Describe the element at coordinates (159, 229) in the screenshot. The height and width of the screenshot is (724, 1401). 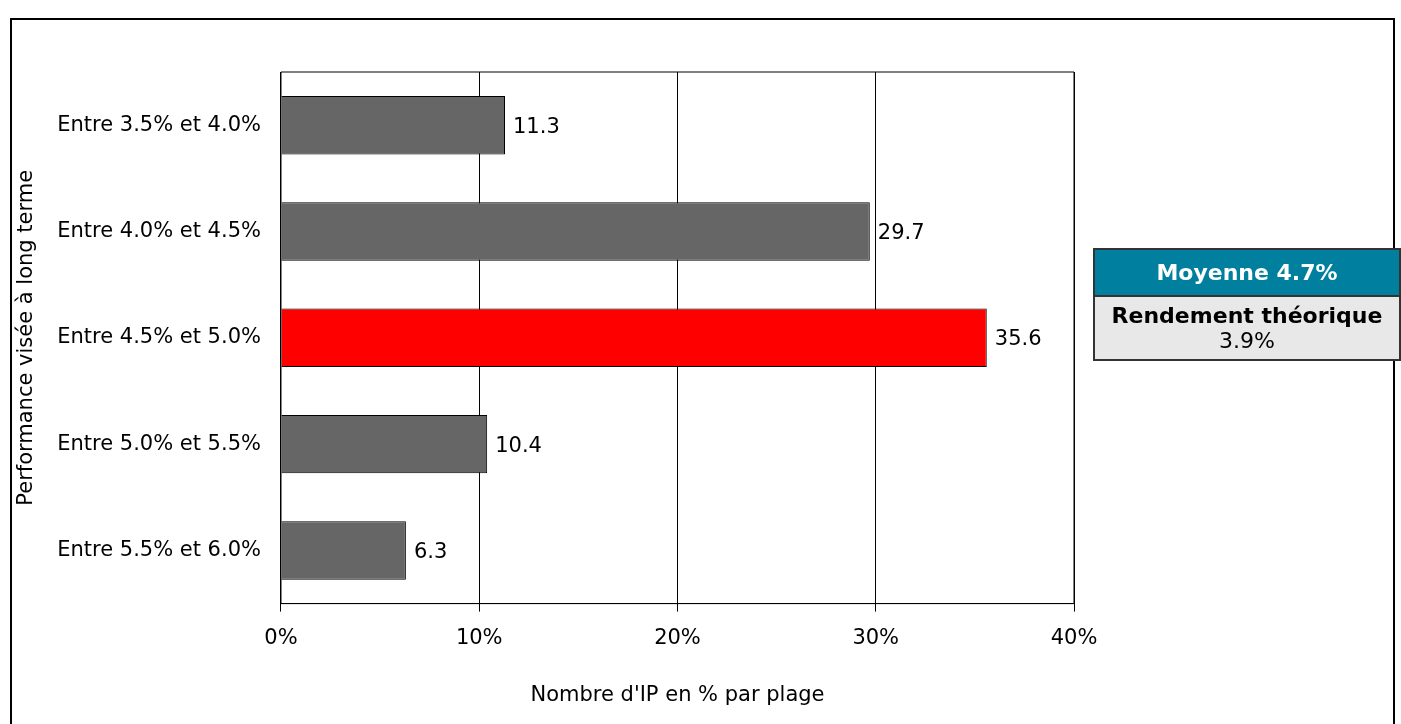
I see `y-tick-label: Entre 4.0% et 4.5%` at that location.